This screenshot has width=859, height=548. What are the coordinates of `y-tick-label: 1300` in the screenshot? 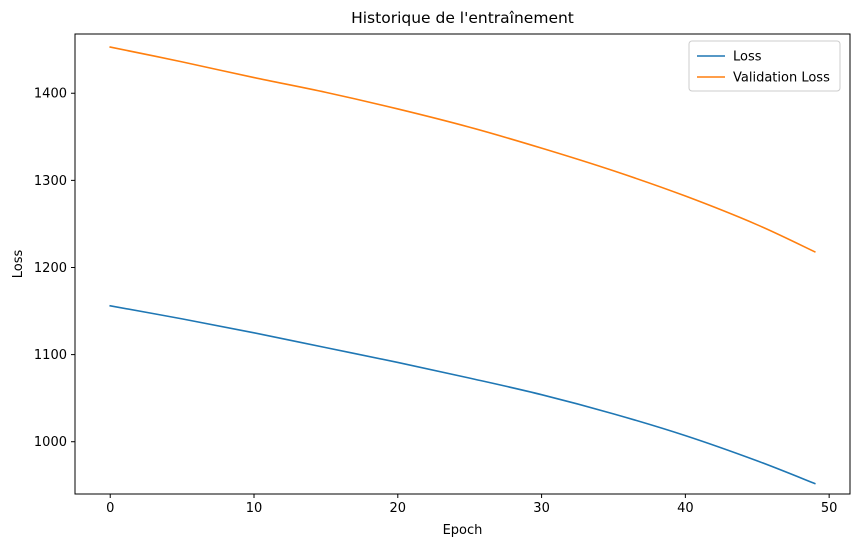 It's located at (50, 181).